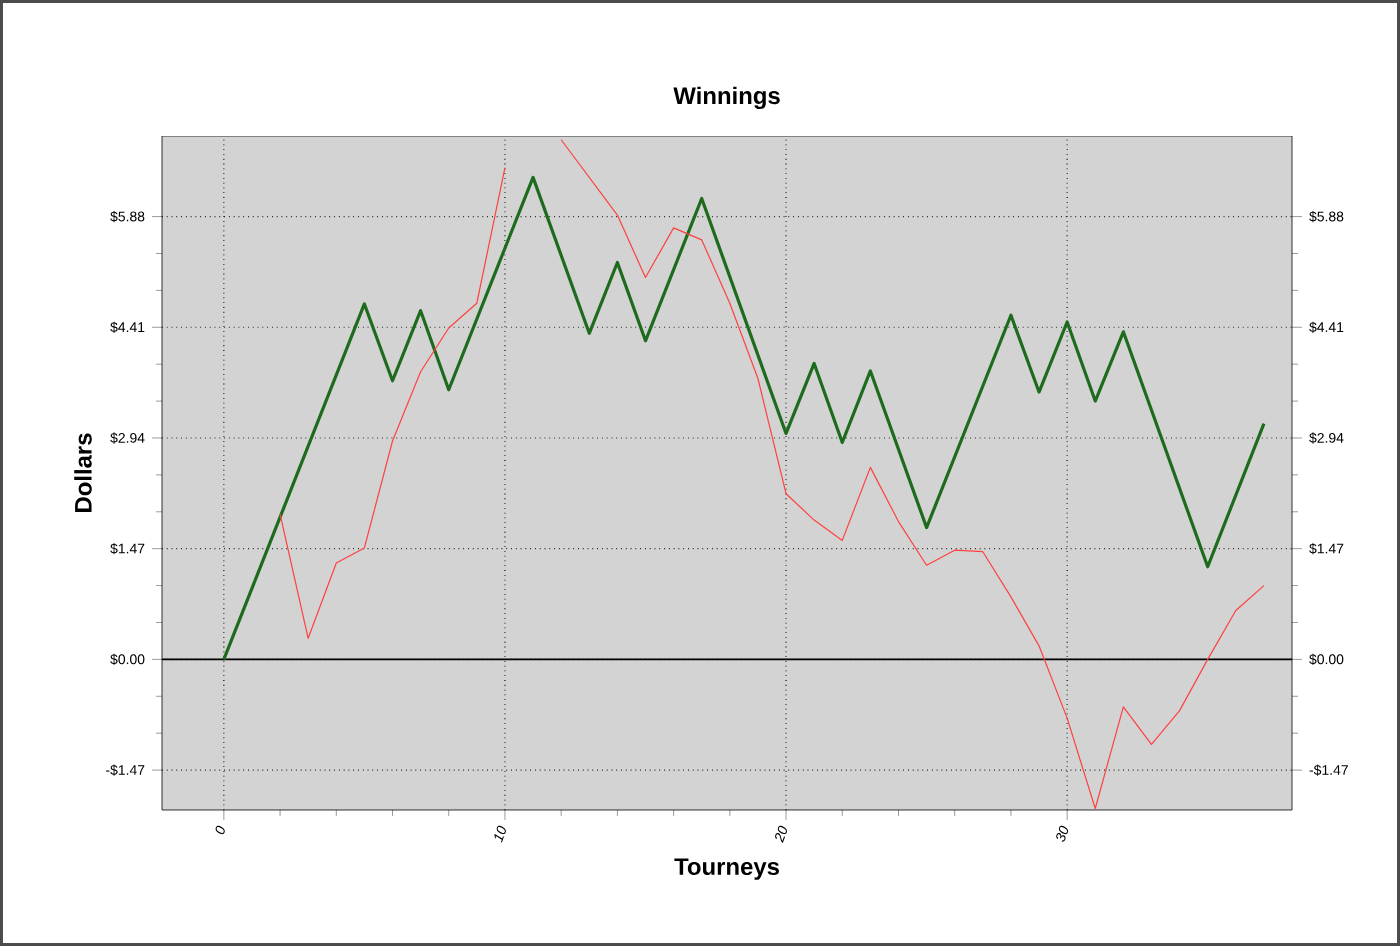  What do you see at coordinates (83, 472) in the screenshot?
I see `y-axis-title: Dollars` at bounding box center [83, 472].